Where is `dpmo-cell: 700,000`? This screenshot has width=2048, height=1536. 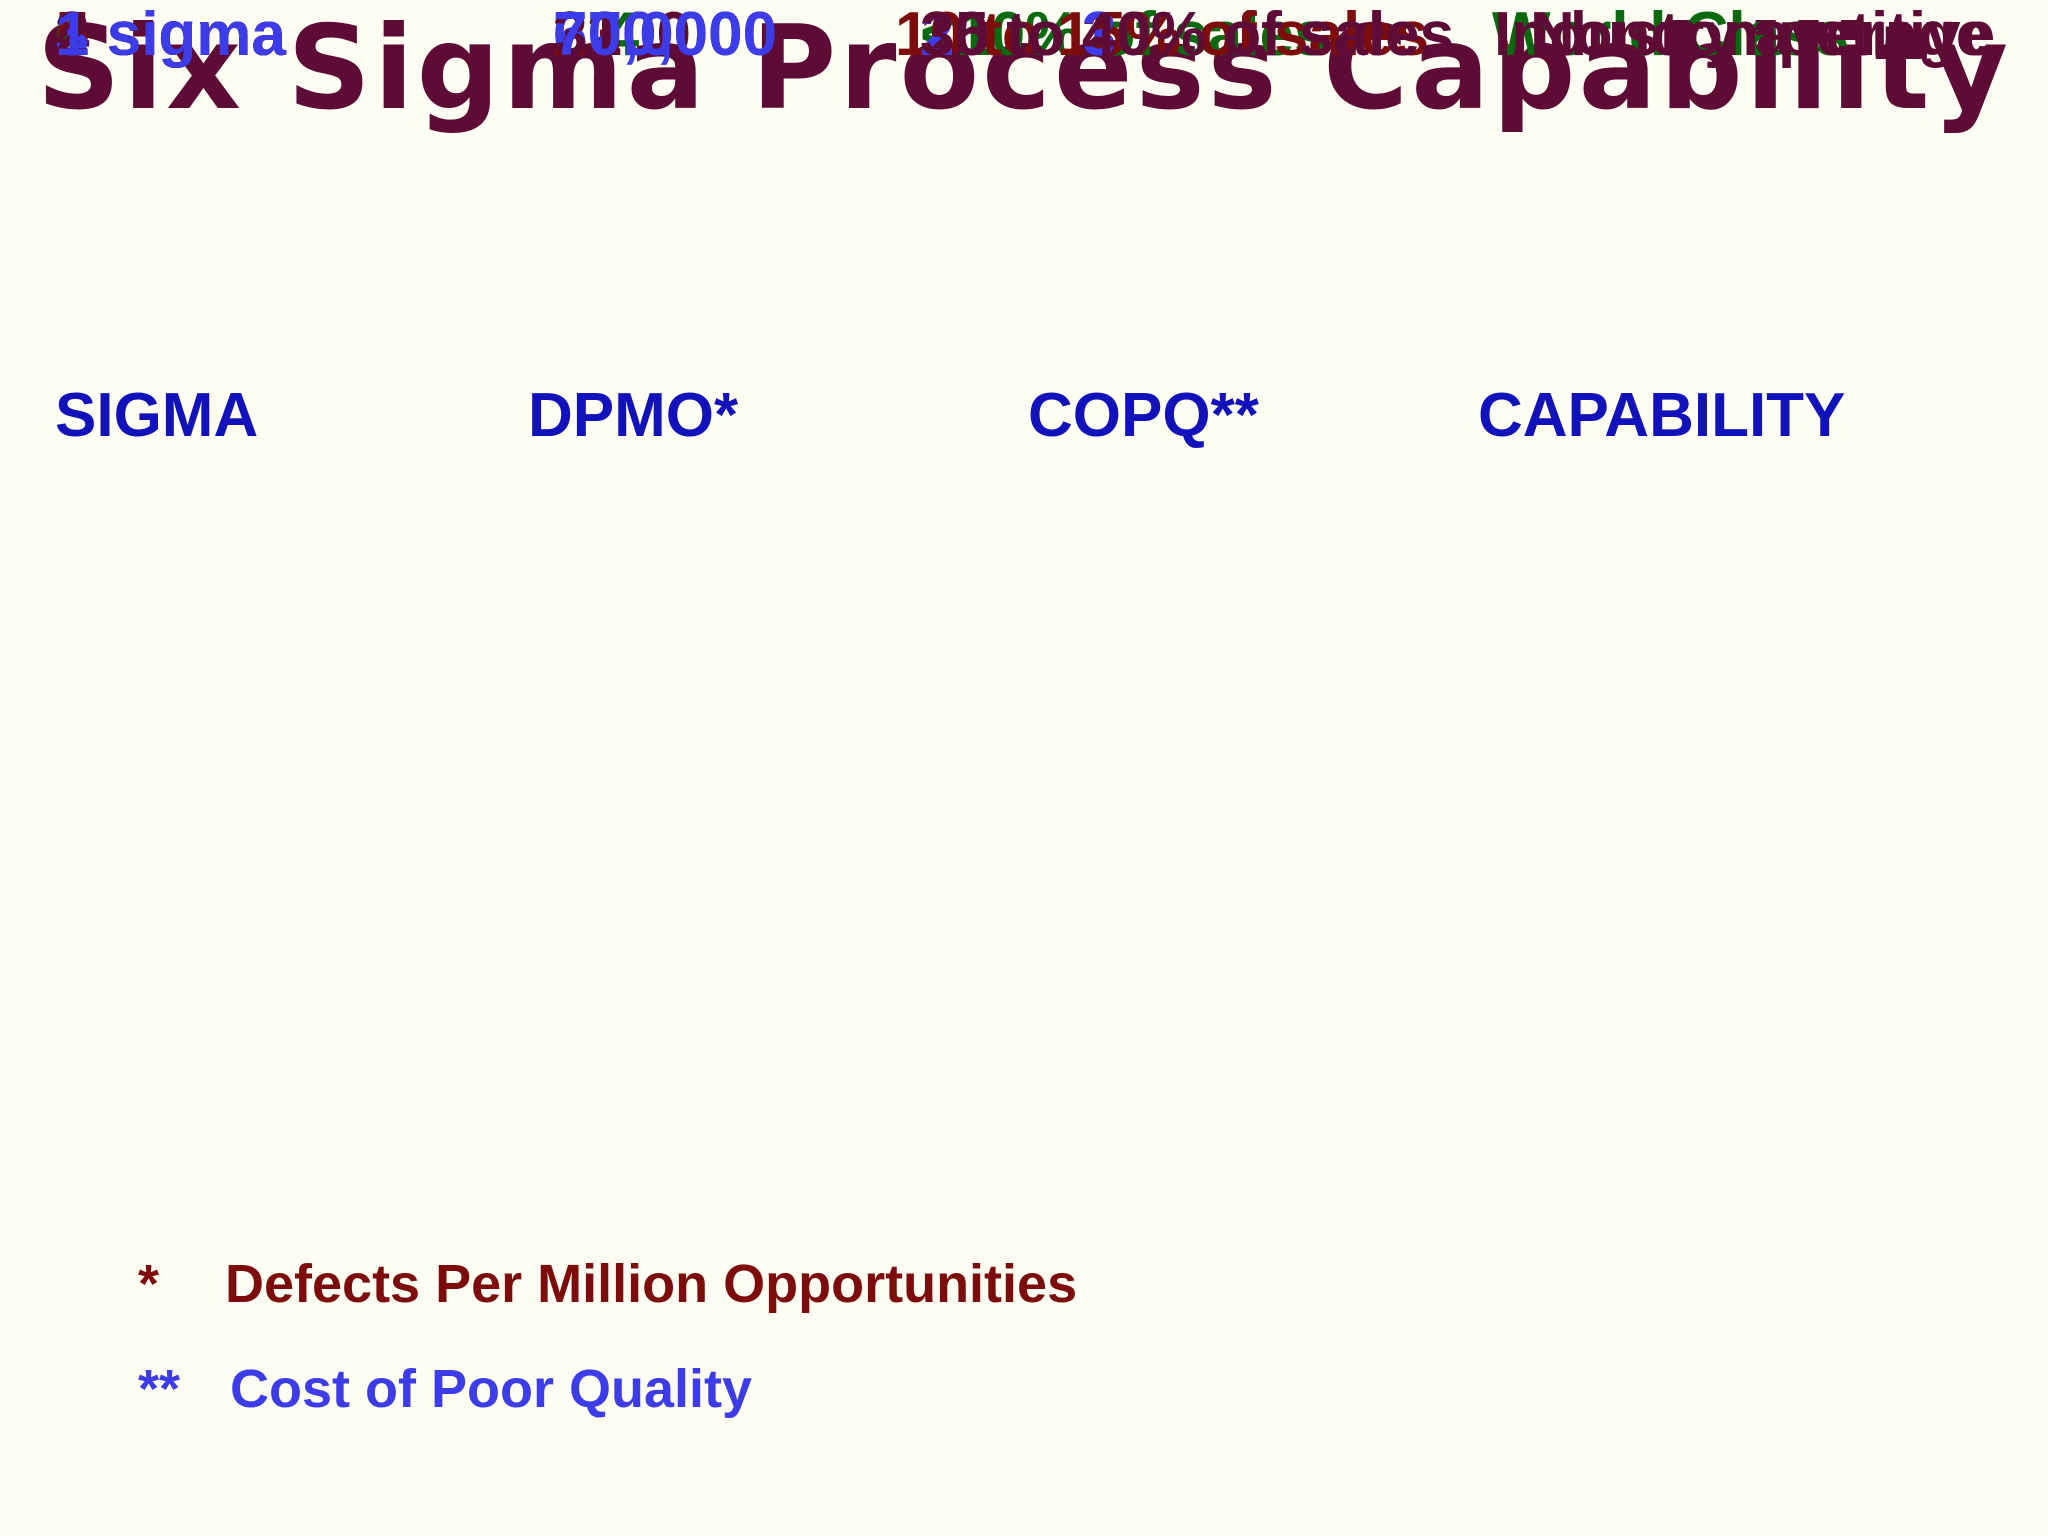 dpmo-cell: 700,000 is located at coordinates (665, 34).